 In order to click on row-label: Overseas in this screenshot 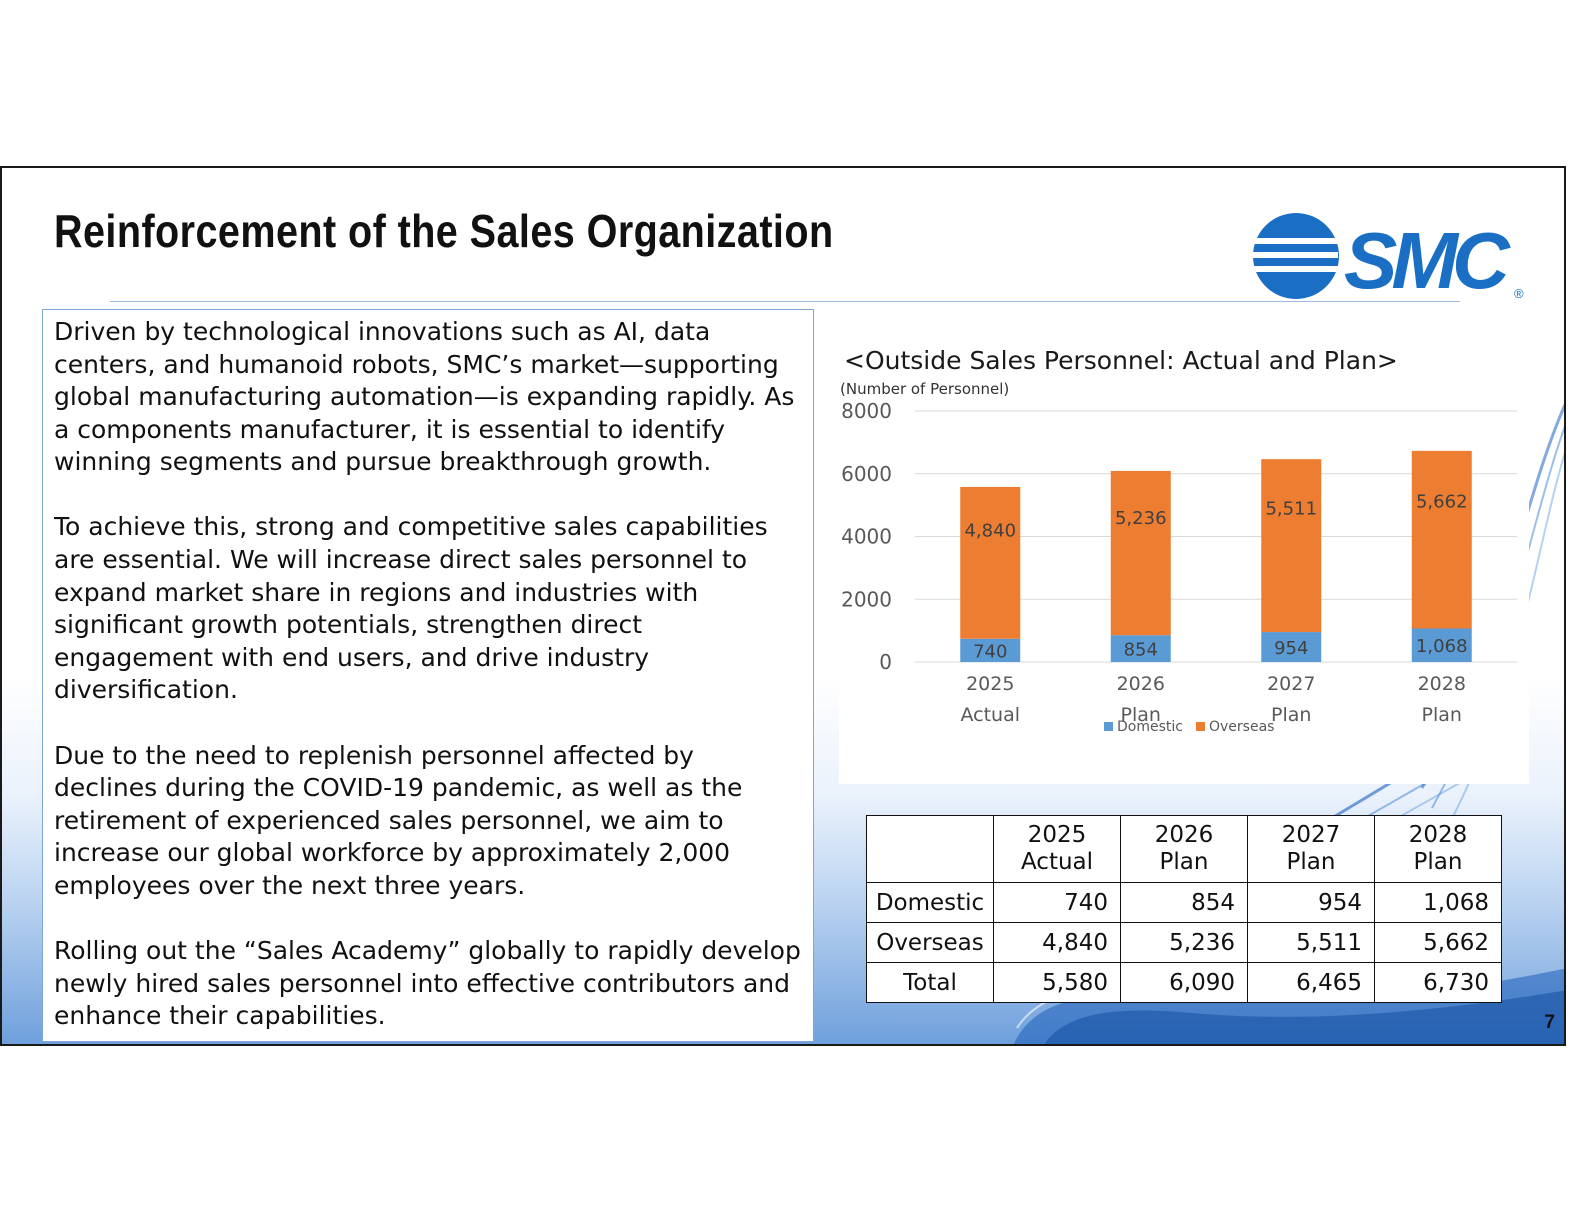, I will do `click(930, 942)`.